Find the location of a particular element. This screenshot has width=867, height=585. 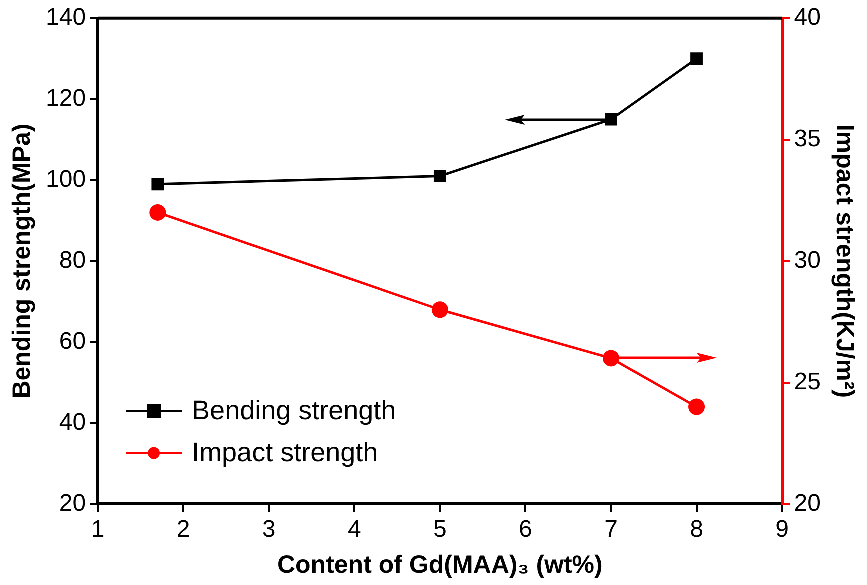

x-tick-label: 5 is located at coordinates (440, 530).